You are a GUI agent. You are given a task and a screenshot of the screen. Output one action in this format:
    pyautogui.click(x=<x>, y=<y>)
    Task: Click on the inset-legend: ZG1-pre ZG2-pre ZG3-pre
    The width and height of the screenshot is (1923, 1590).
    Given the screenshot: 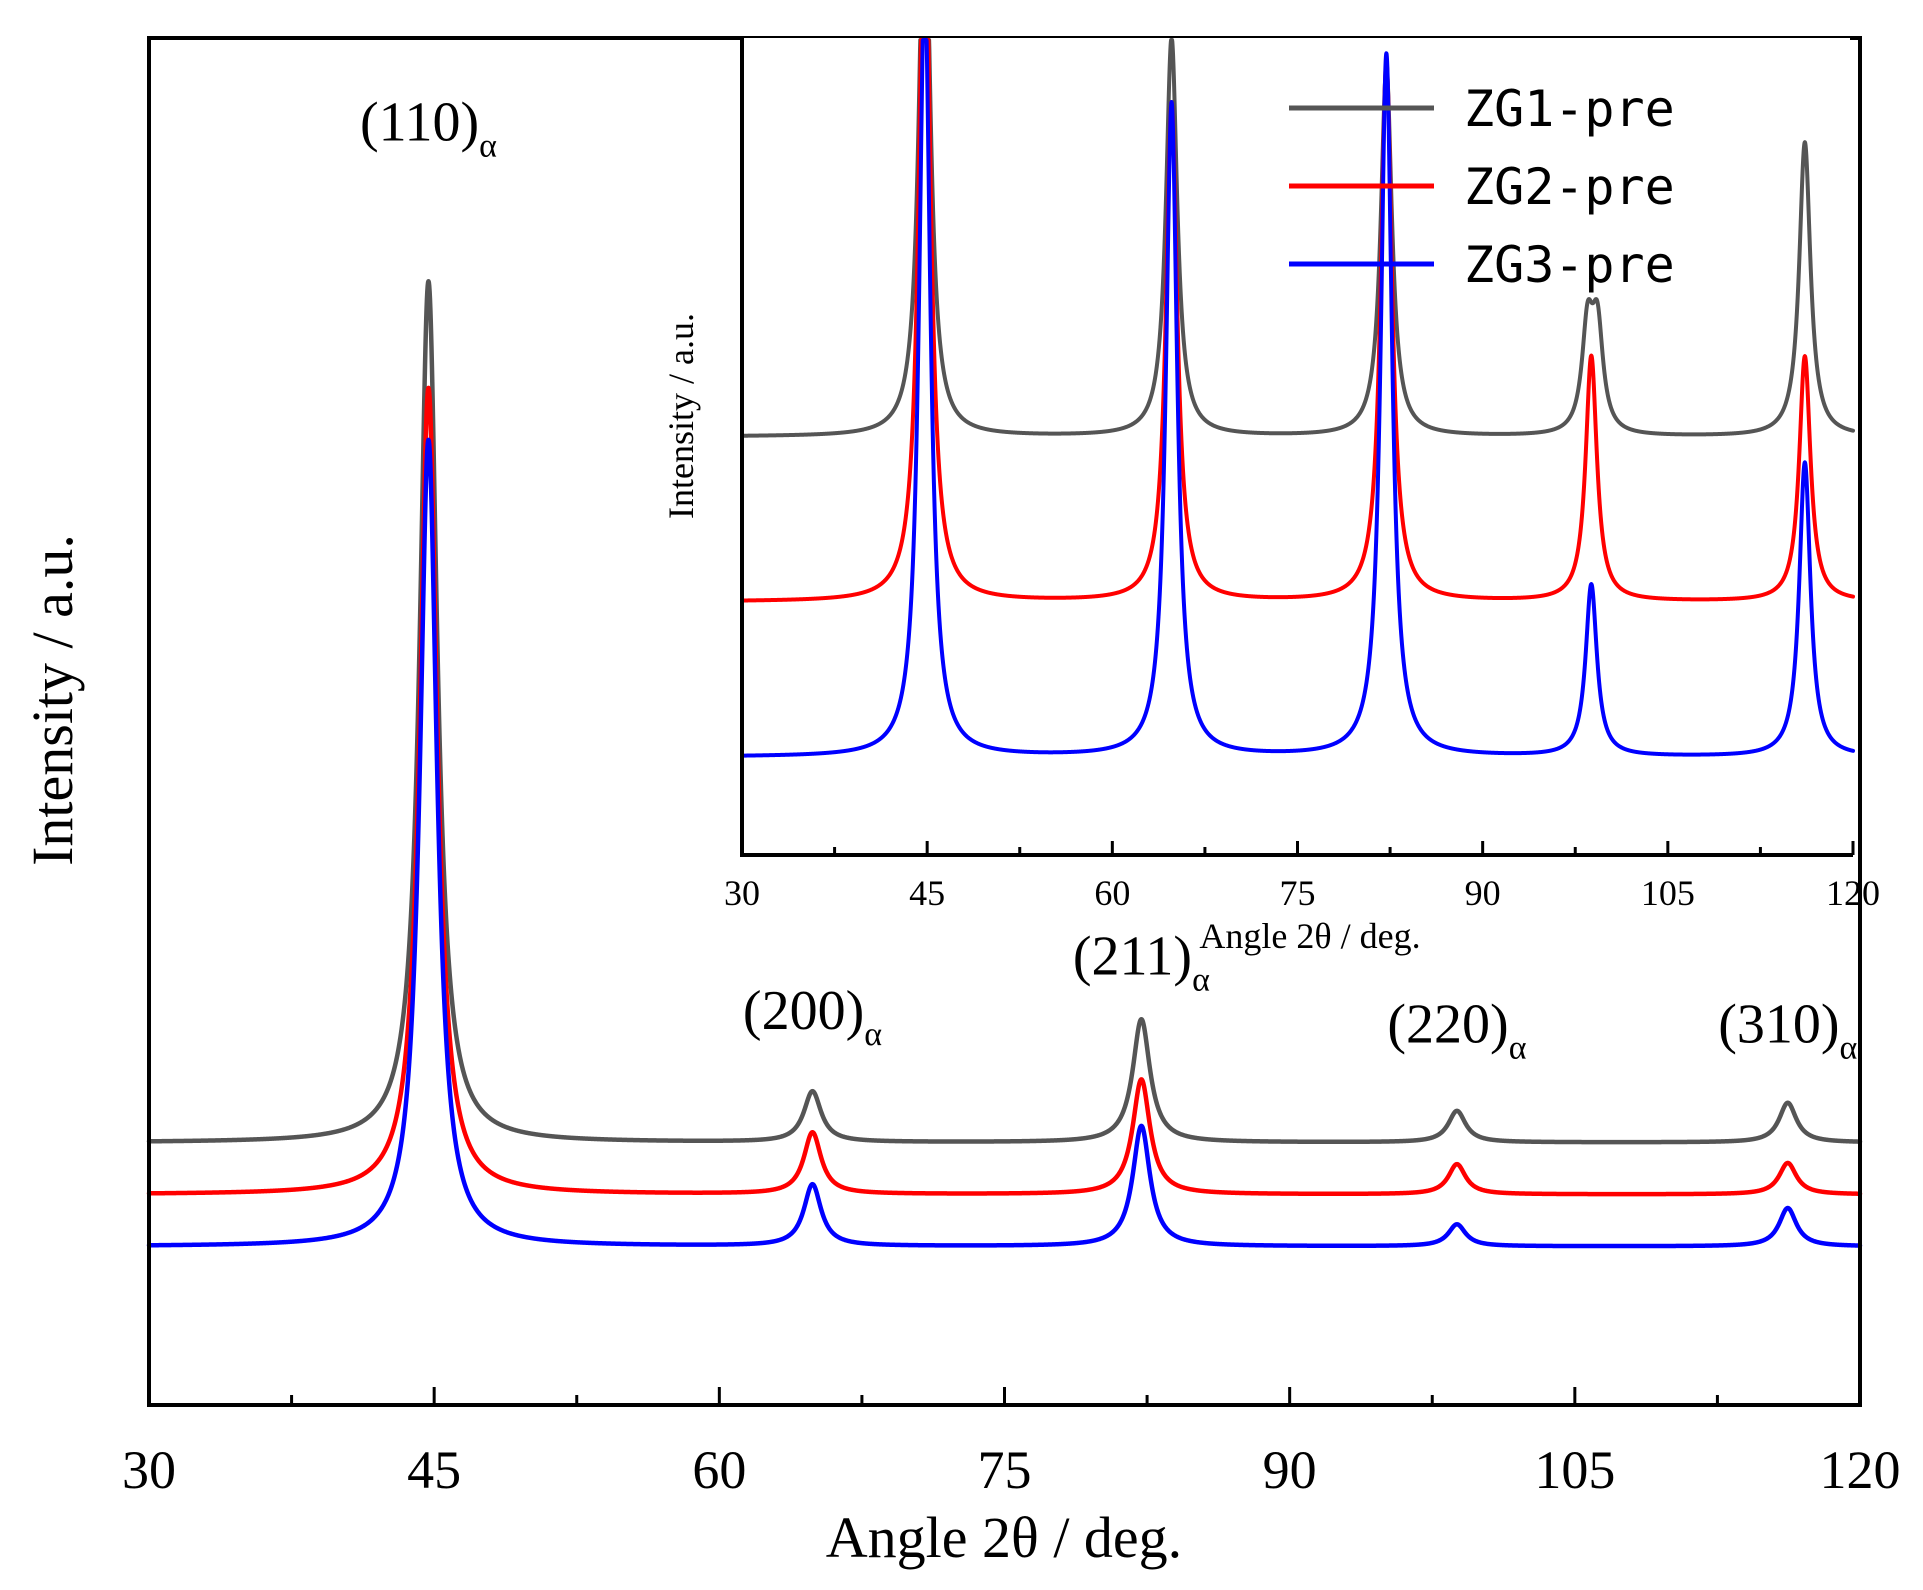 What is the action you would take?
    pyautogui.click(x=1482, y=187)
    